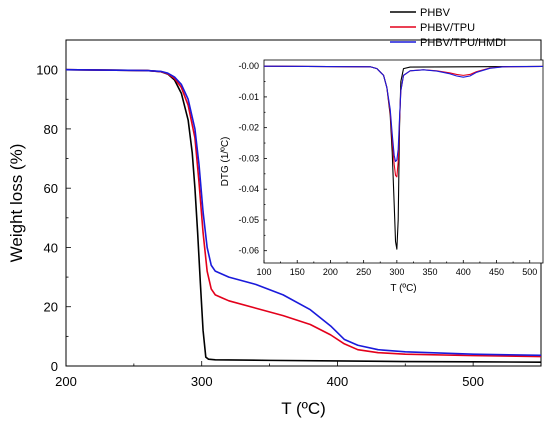  What do you see at coordinates (51, 129) in the screenshot?
I see `main-y-tick-label: 80` at bounding box center [51, 129].